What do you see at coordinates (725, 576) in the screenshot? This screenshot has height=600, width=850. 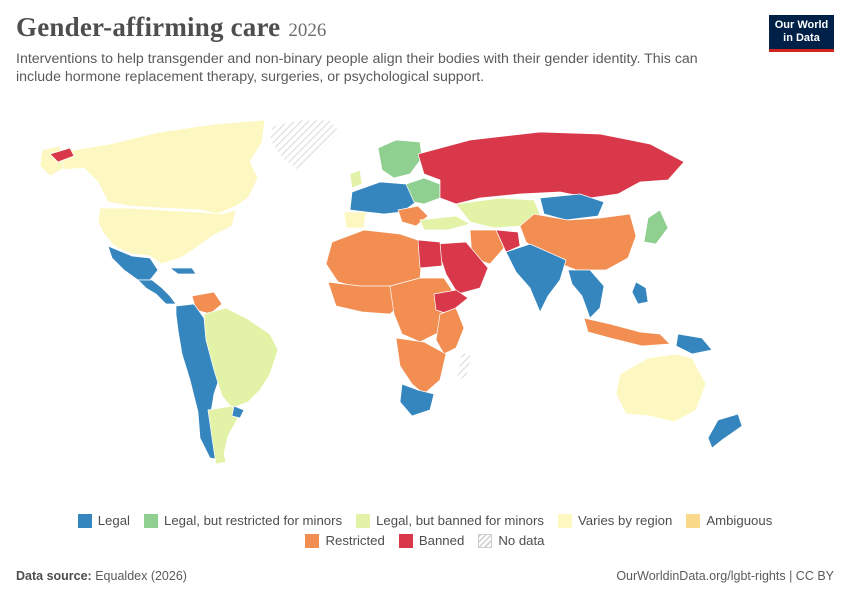 I see `source-url-link: OurWorldinData.org/lgbt-rights | CC BY` at bounding box center [725, 576].